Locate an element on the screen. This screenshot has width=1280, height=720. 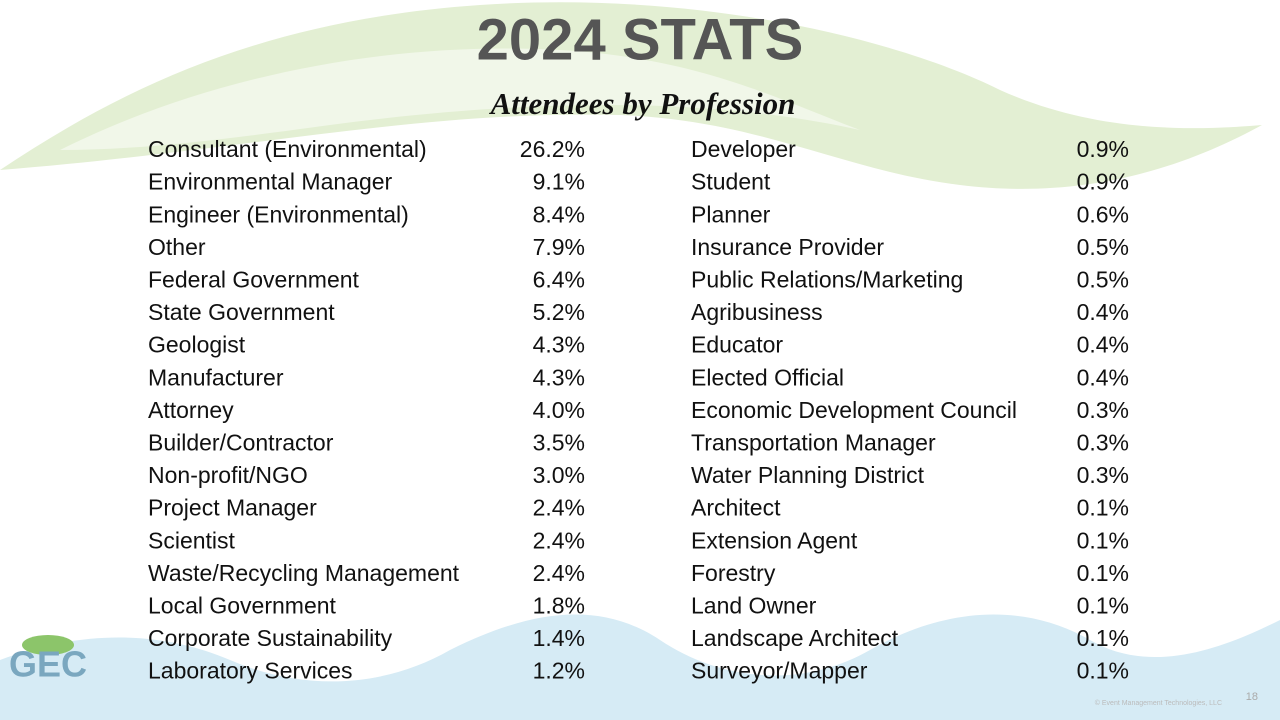
profession: Geologist is located at coordinates (197, 345).